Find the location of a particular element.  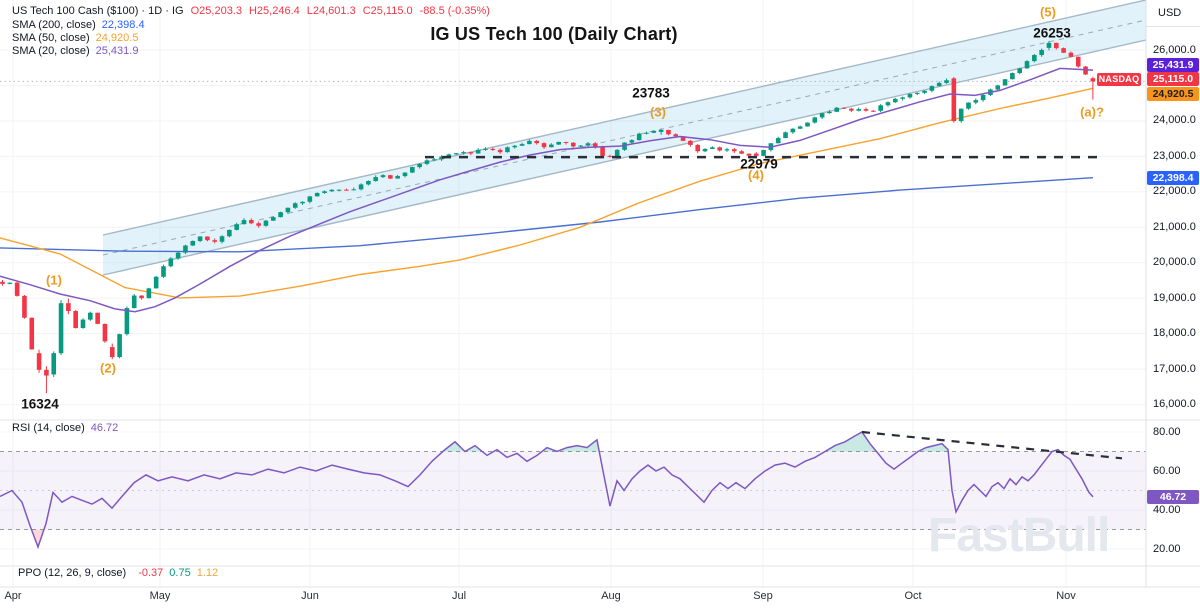

rsi-tick: 20.00 is located at coordinates (1167, 548).